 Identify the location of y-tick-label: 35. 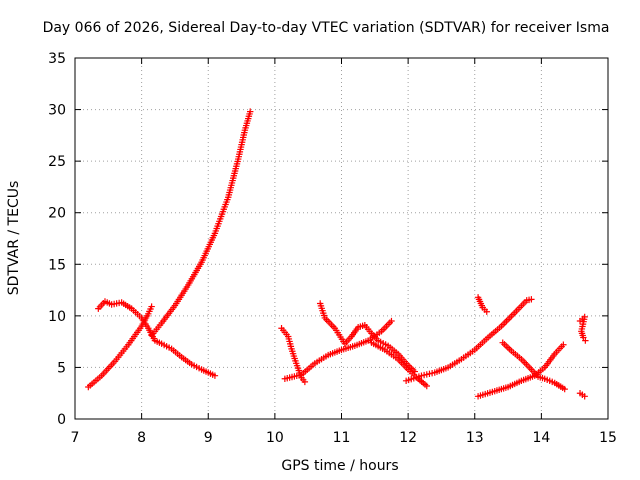
(57, 59).